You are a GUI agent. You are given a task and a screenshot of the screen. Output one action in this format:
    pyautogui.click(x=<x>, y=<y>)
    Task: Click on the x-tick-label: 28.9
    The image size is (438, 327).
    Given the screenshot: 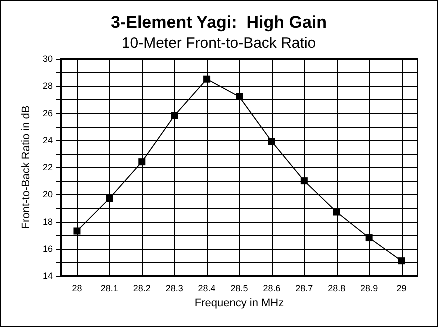 What is the action you would take?
    pyautogui.click(x=369, y=289)
    